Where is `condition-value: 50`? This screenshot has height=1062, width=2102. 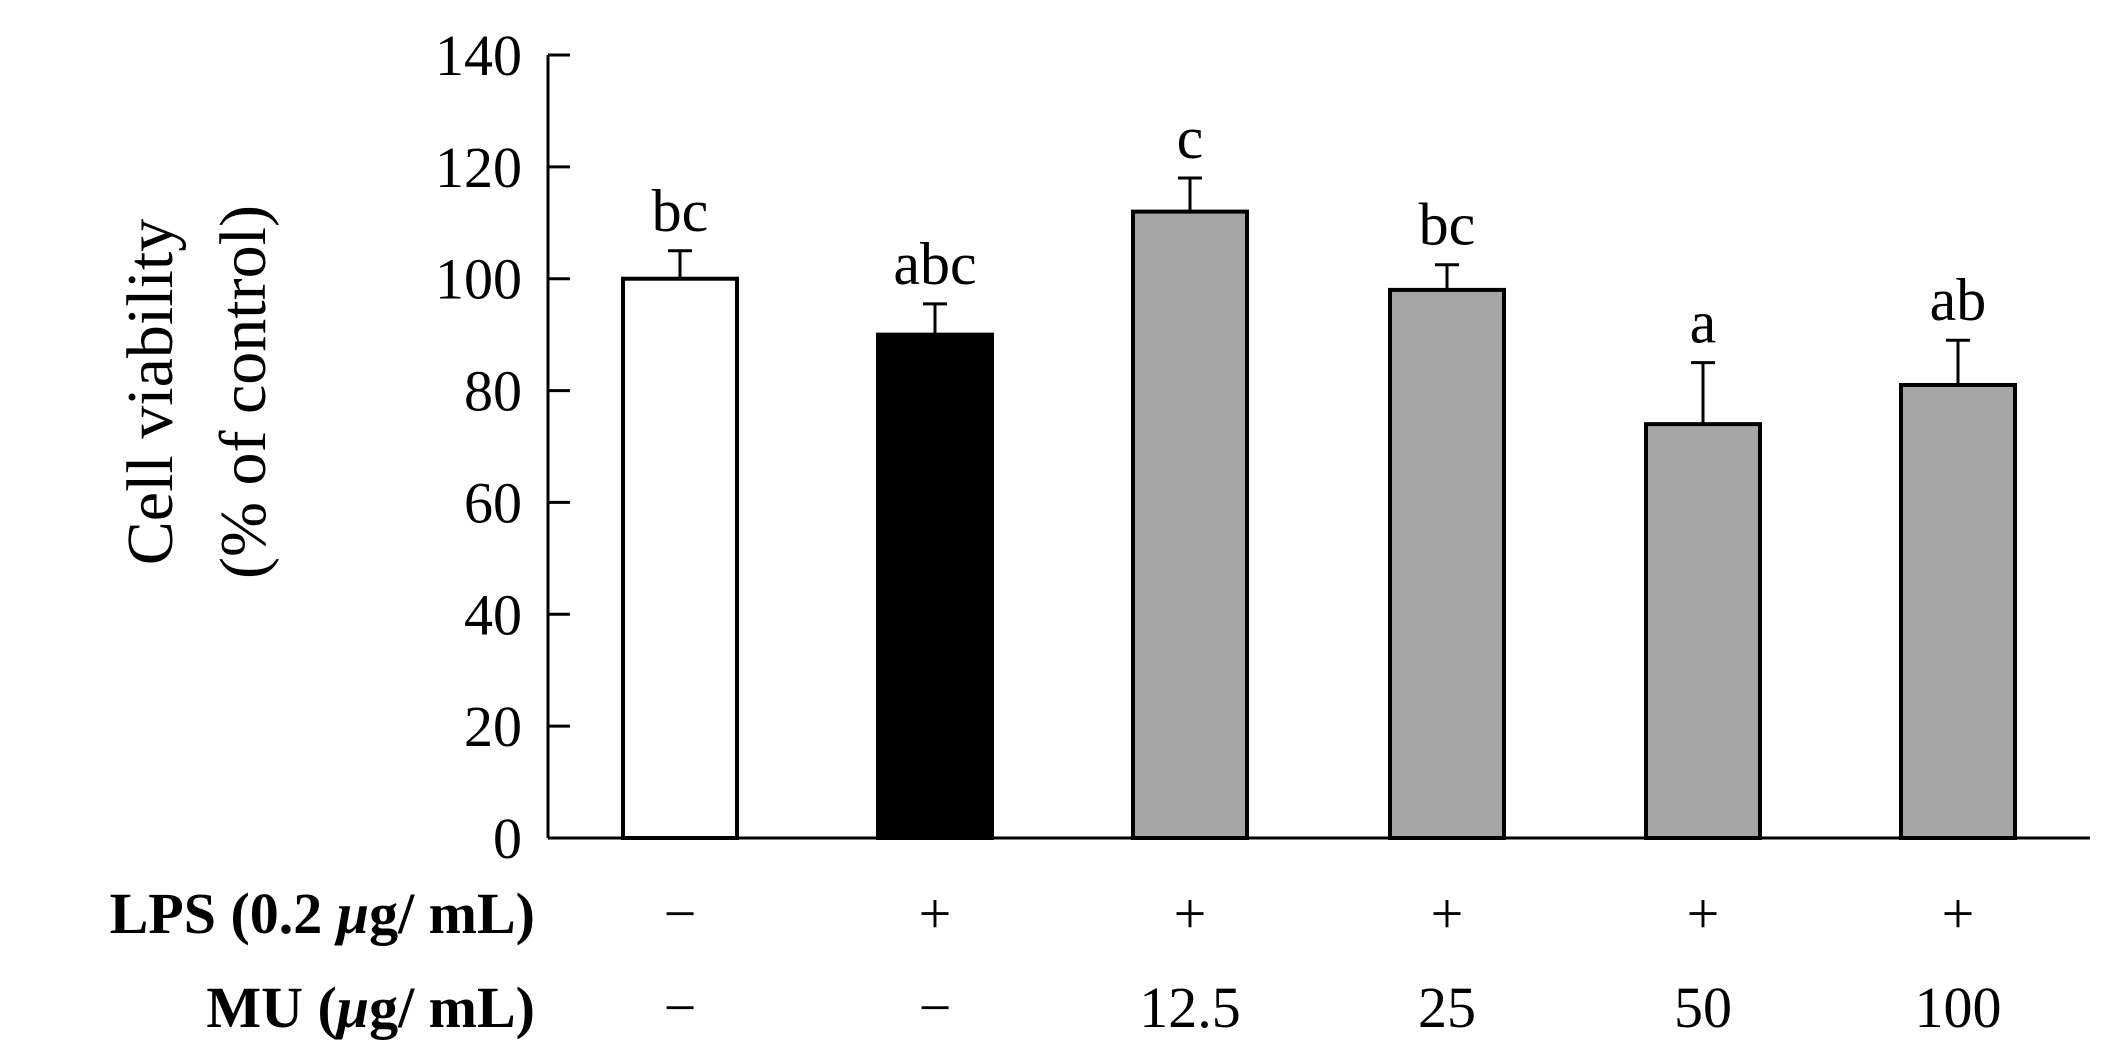
condition-value: 50 is located at coordinates (1703, 1007).